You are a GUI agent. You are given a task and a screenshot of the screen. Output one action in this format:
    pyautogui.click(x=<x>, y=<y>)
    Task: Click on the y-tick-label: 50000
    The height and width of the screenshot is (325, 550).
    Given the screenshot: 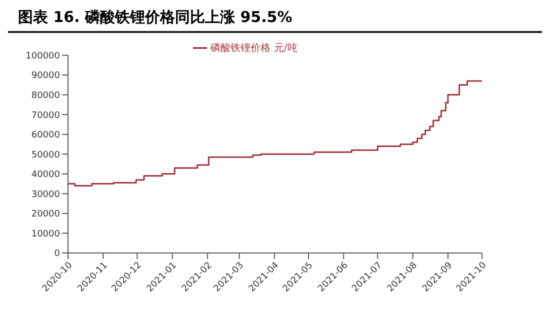 What is the action you would take?
    pyautogui.click(x=45, y=155)
    